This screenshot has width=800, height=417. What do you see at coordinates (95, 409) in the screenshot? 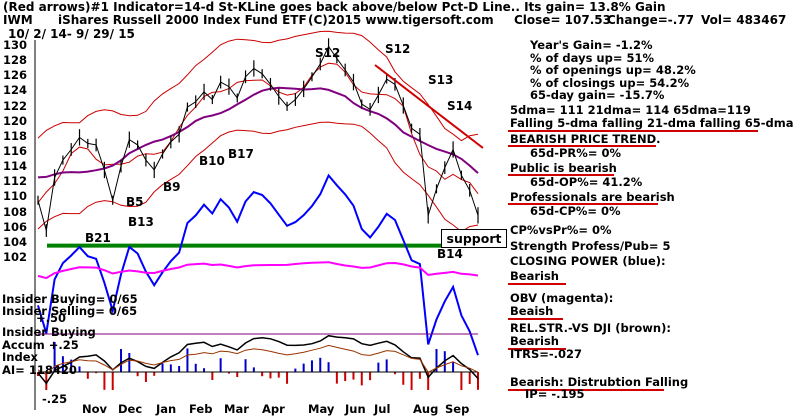
I see `x-tick-label: Nov` at bounding box center [95, 409].